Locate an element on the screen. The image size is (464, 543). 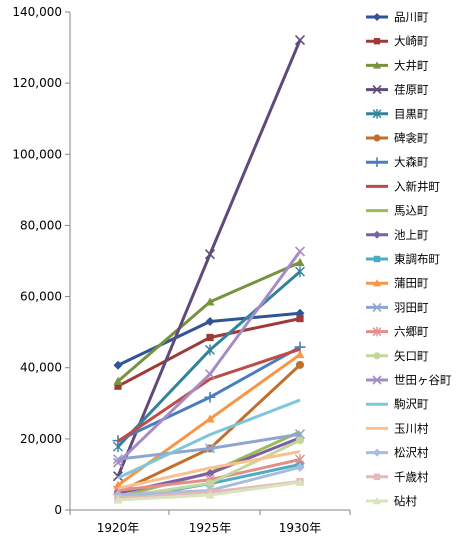
y-tick-label: 40,000 is located at coordinates (41, 368).